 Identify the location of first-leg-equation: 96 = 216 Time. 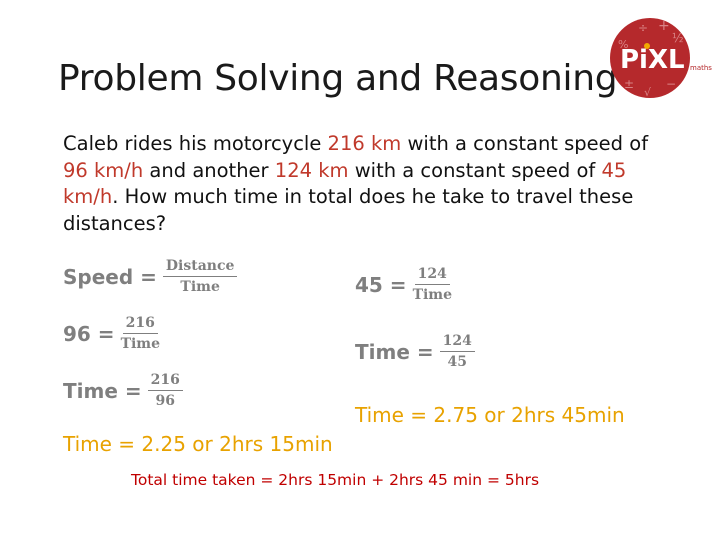
(111, 333).